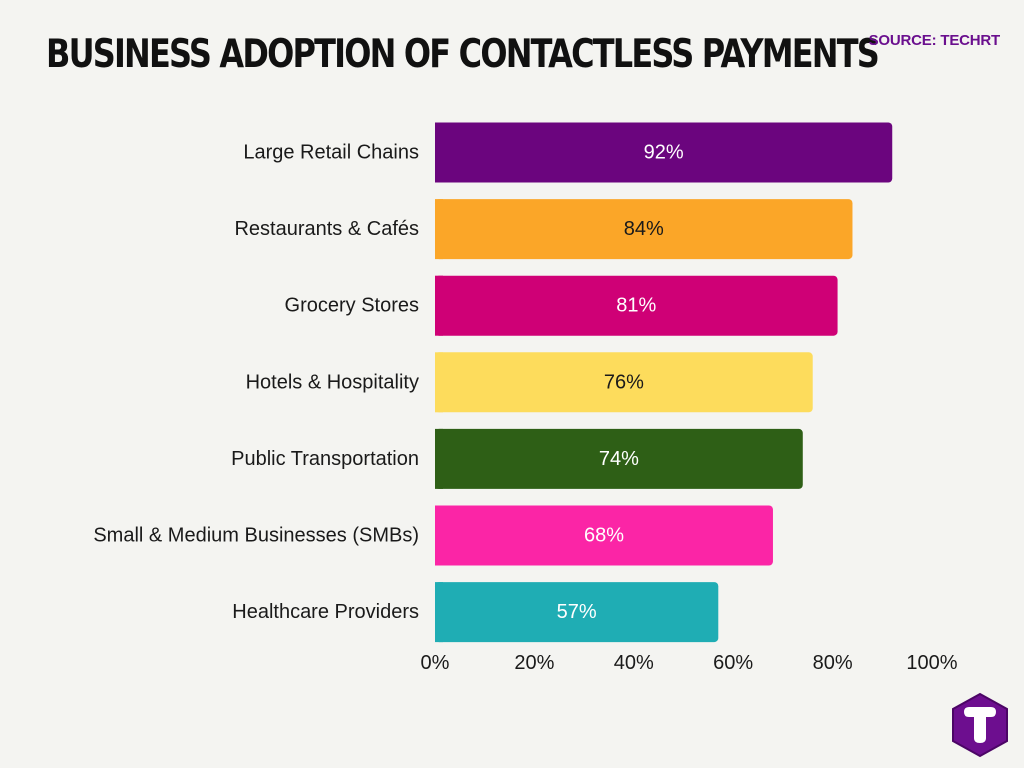 This screenshot has width=1024, height=768. Describe the element at coordinates (331, 153) in the screenshot. I see `category-label: Large Retail Chains` at that location.